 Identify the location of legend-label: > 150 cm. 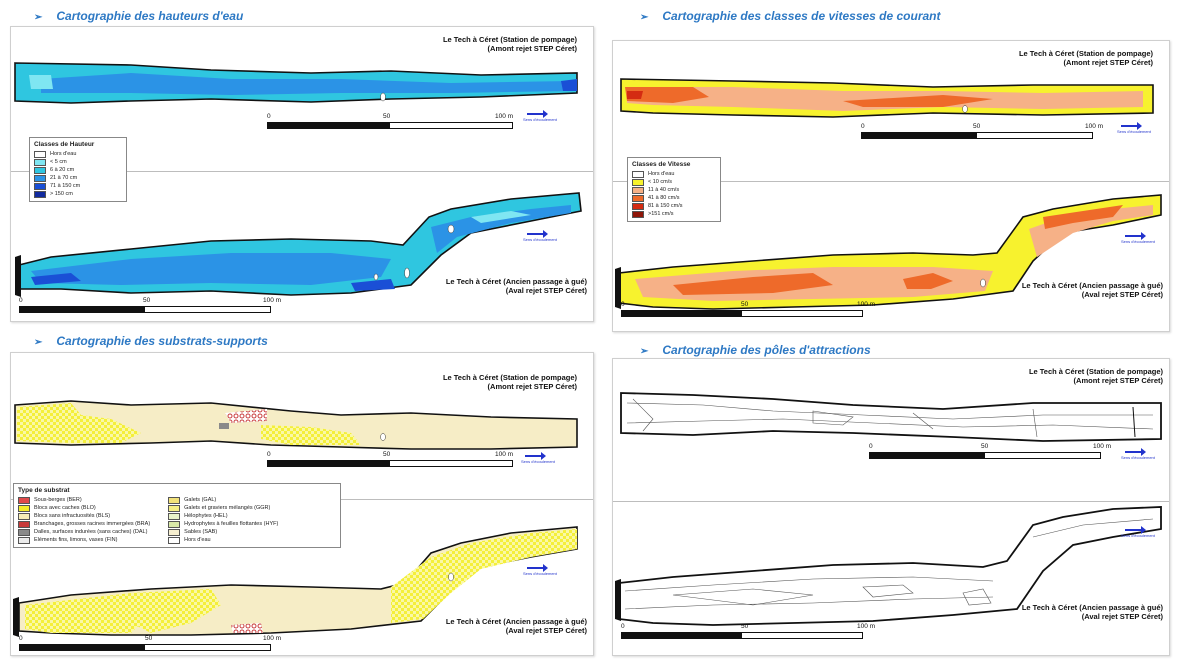
(61, 194).